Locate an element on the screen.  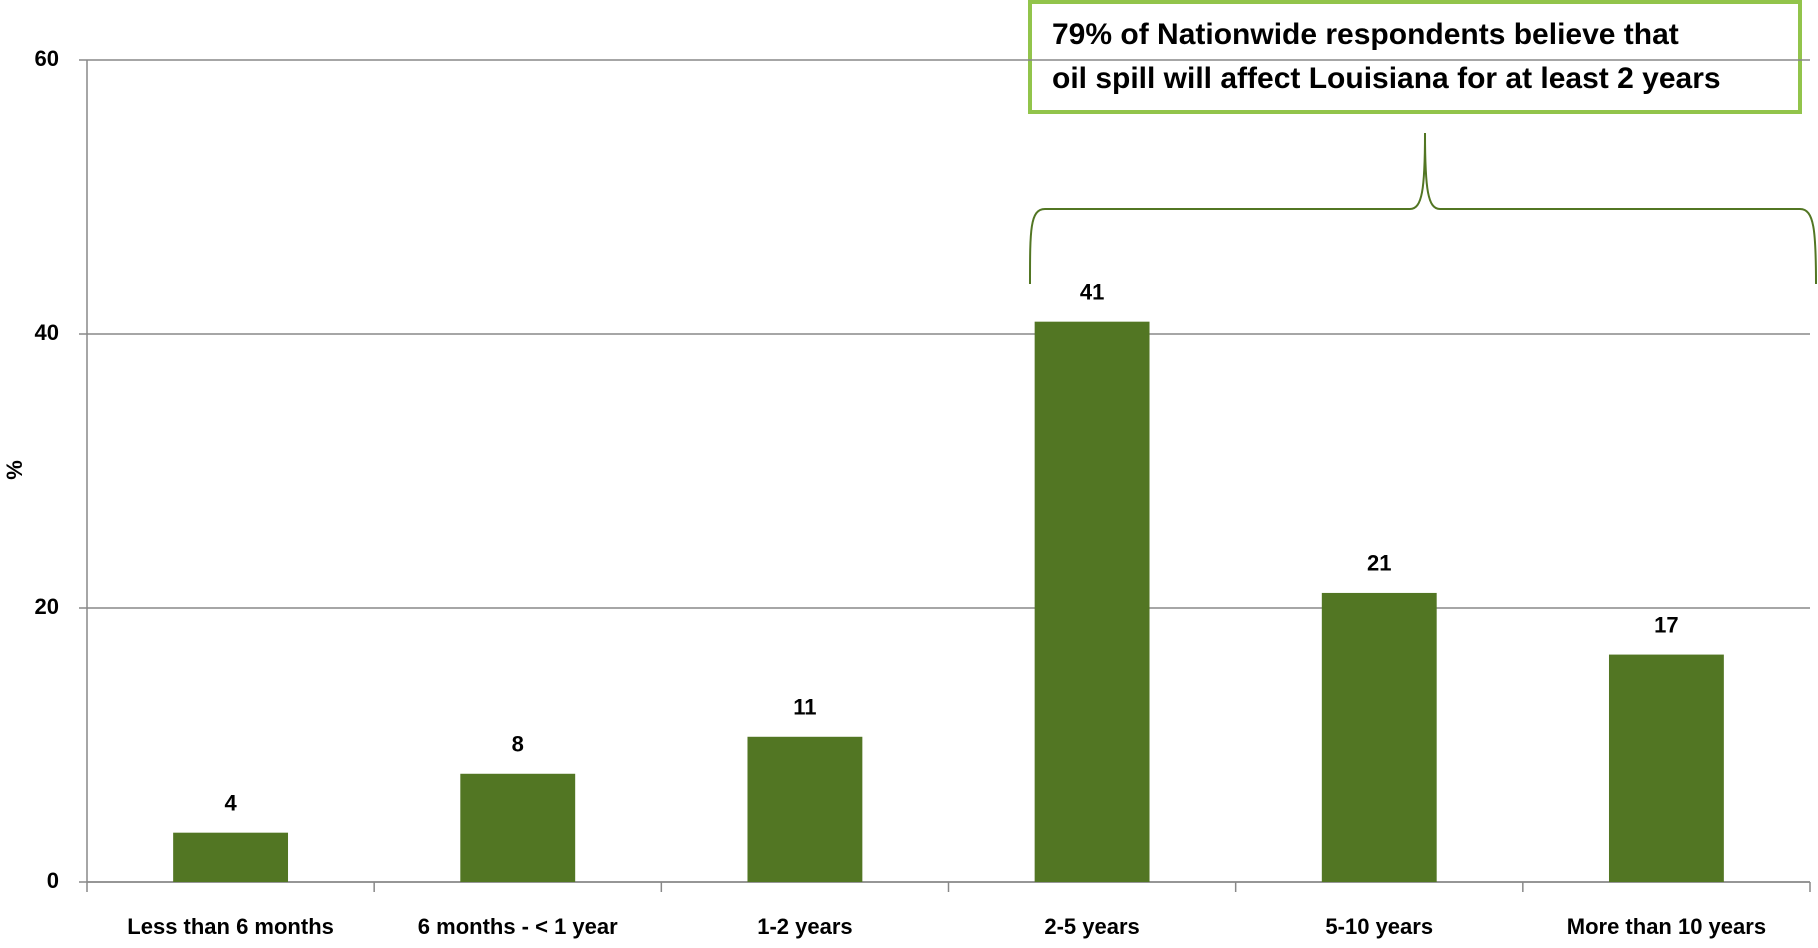
x-tick-label: 1-2 years is located at coordinates (804, 926).